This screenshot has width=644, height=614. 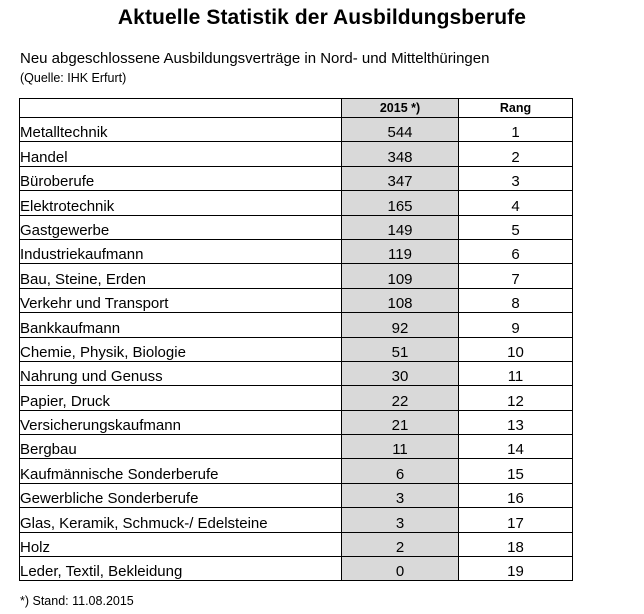 I want to click on cell-rang: 16, so click(x=515, y=495).